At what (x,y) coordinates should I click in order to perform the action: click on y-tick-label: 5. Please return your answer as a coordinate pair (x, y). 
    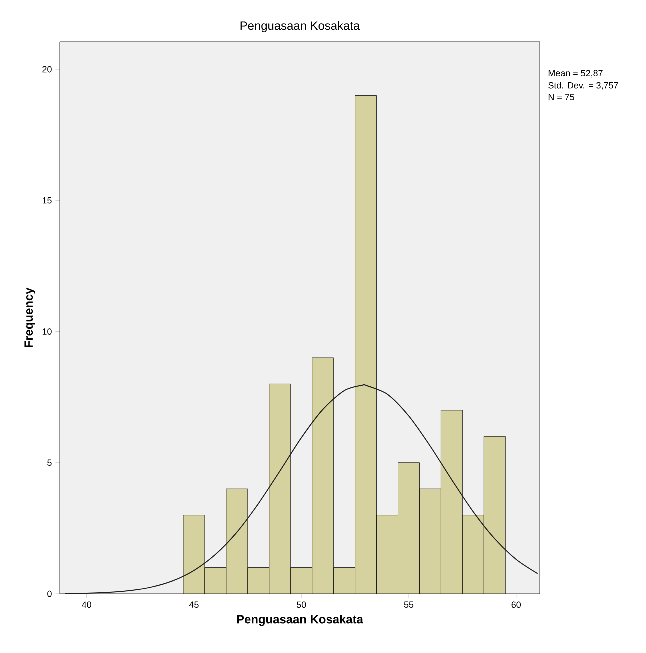
    Looking at the image, I should click on (50, 463).